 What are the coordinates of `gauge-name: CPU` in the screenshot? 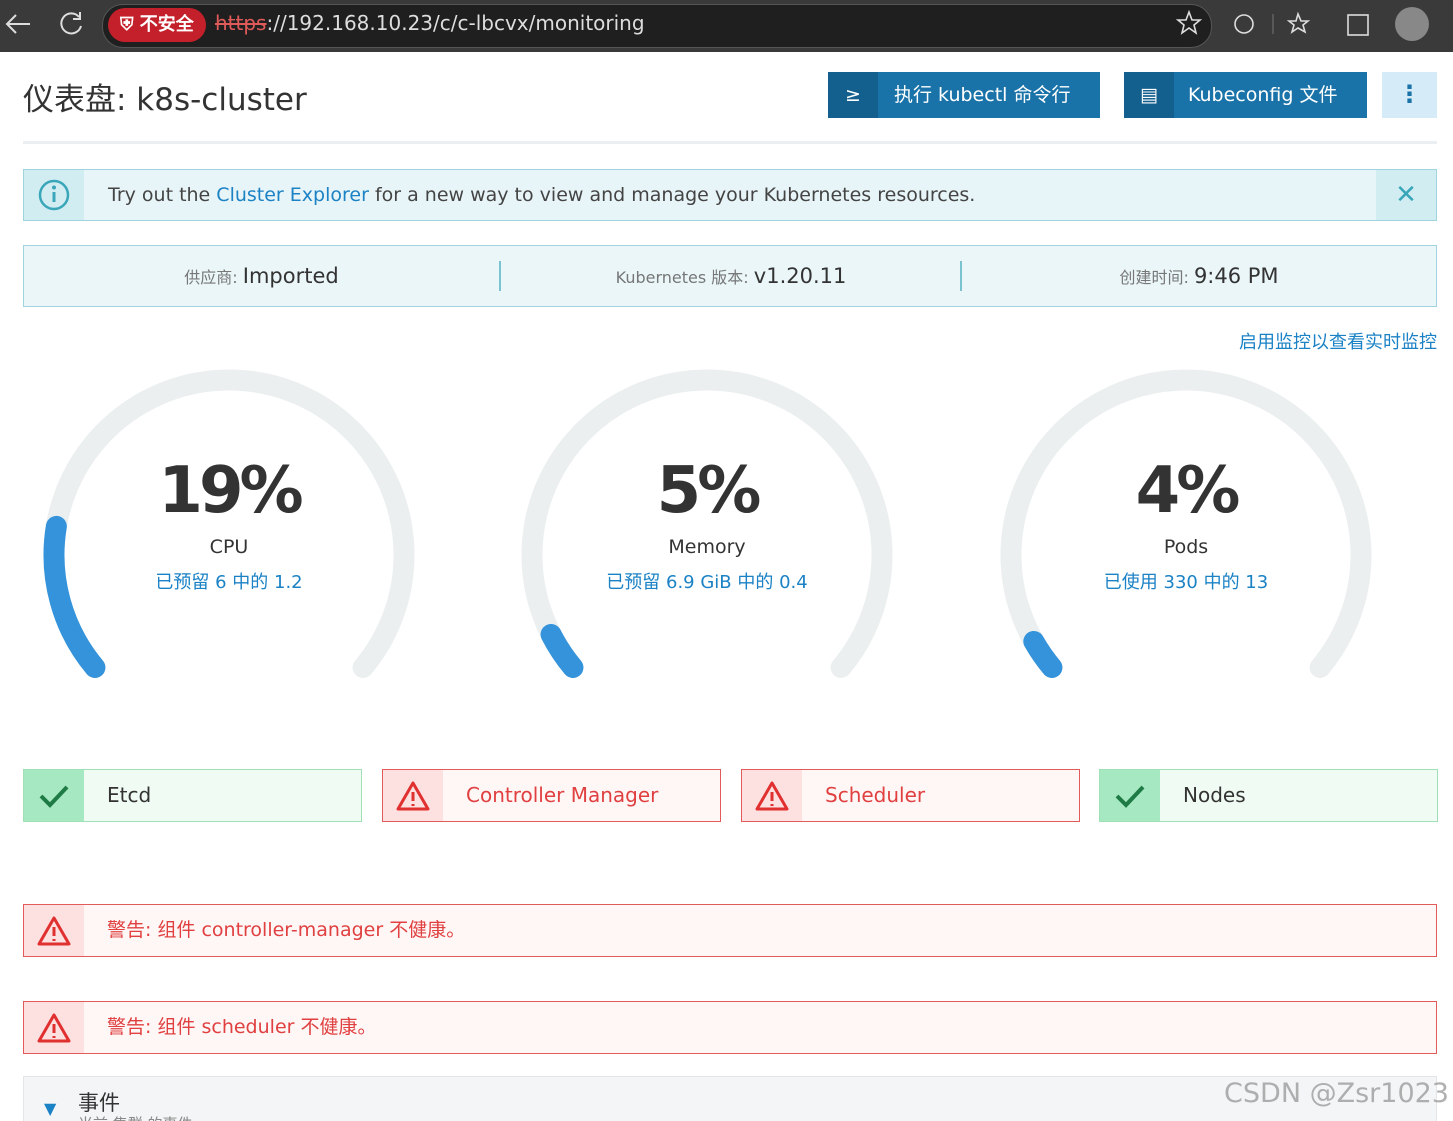 It's located at (229, 547).